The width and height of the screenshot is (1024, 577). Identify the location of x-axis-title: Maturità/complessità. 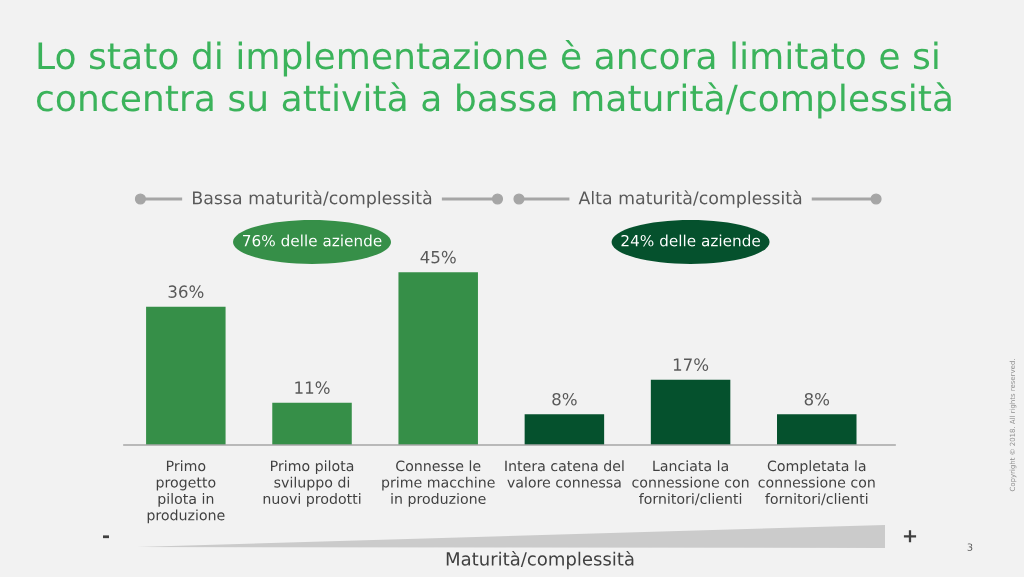
(540, 560).